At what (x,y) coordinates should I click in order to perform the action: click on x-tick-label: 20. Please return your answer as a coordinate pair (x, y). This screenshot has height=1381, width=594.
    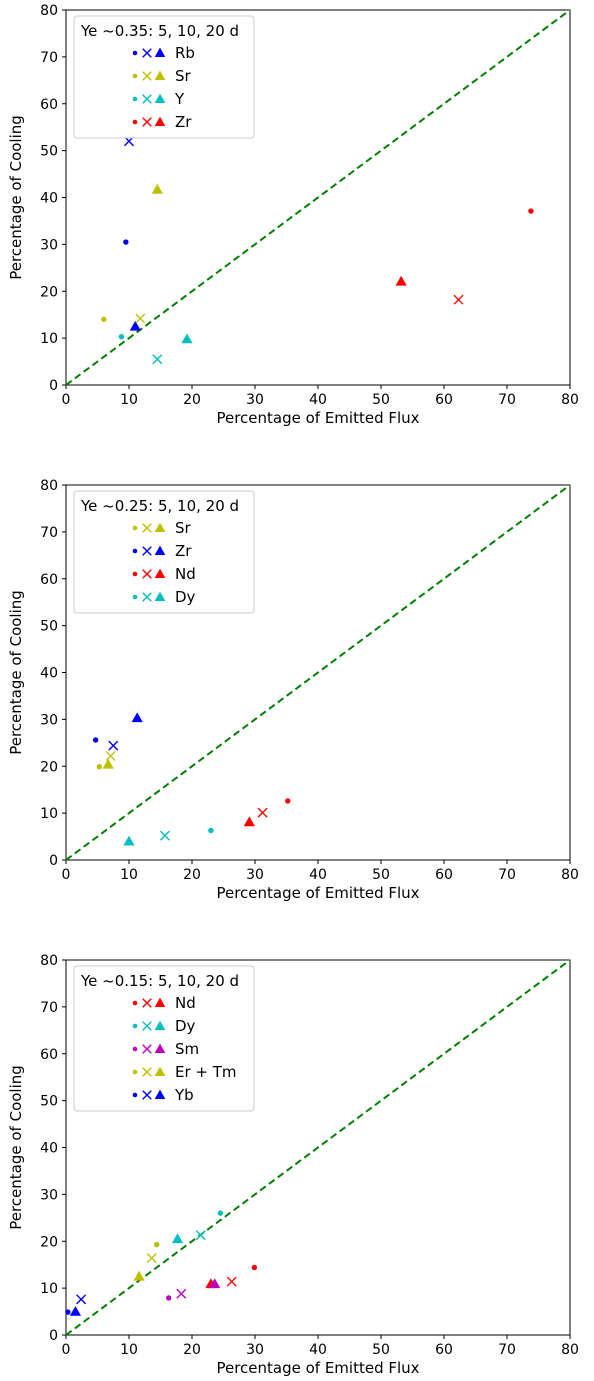
    Looking at the image, I should click on (192, 1350).